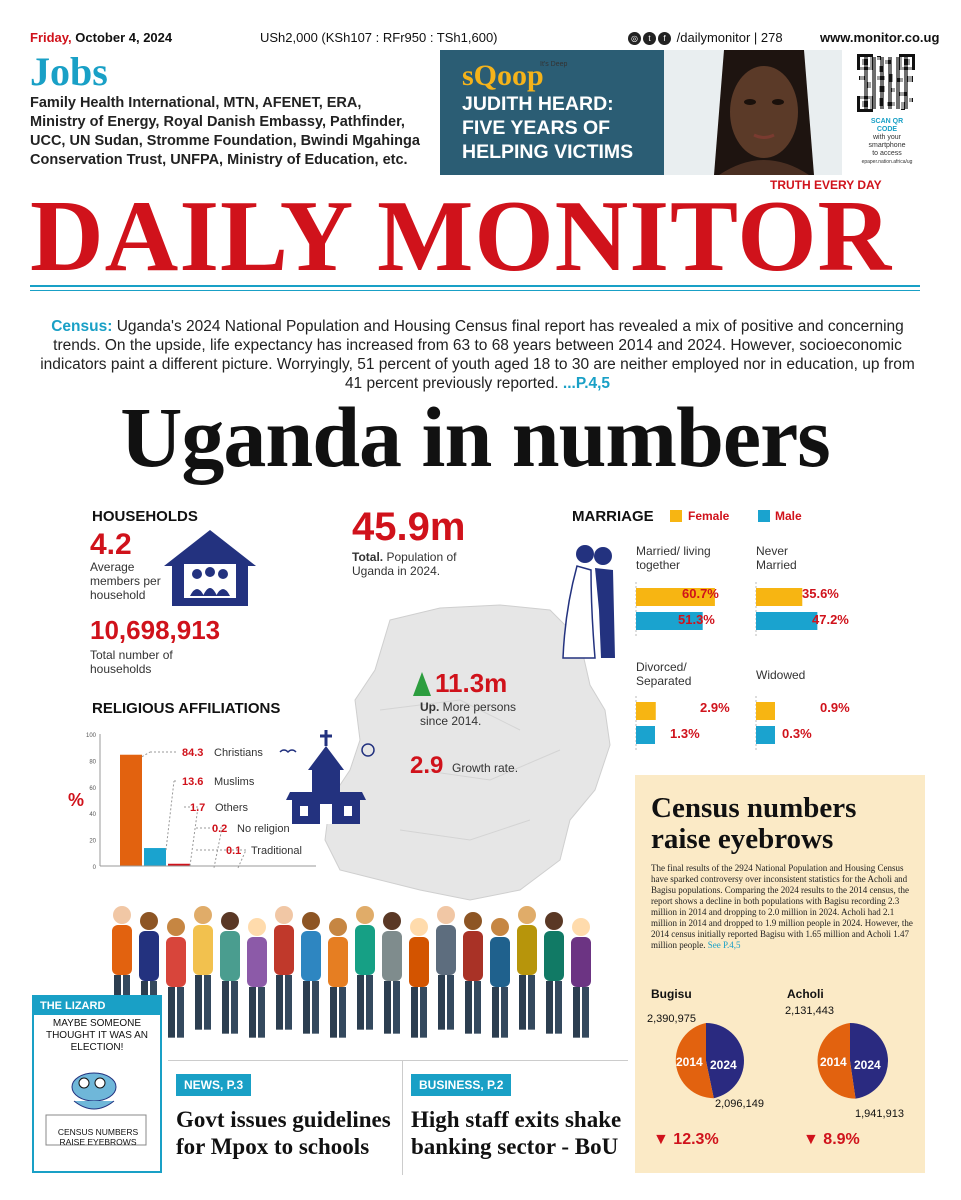  What do you see at coordinates (671, 1019) in the screenshot?
I see `bugisu-2014-value: 2,390,975` at bounding box center [671, 1019].